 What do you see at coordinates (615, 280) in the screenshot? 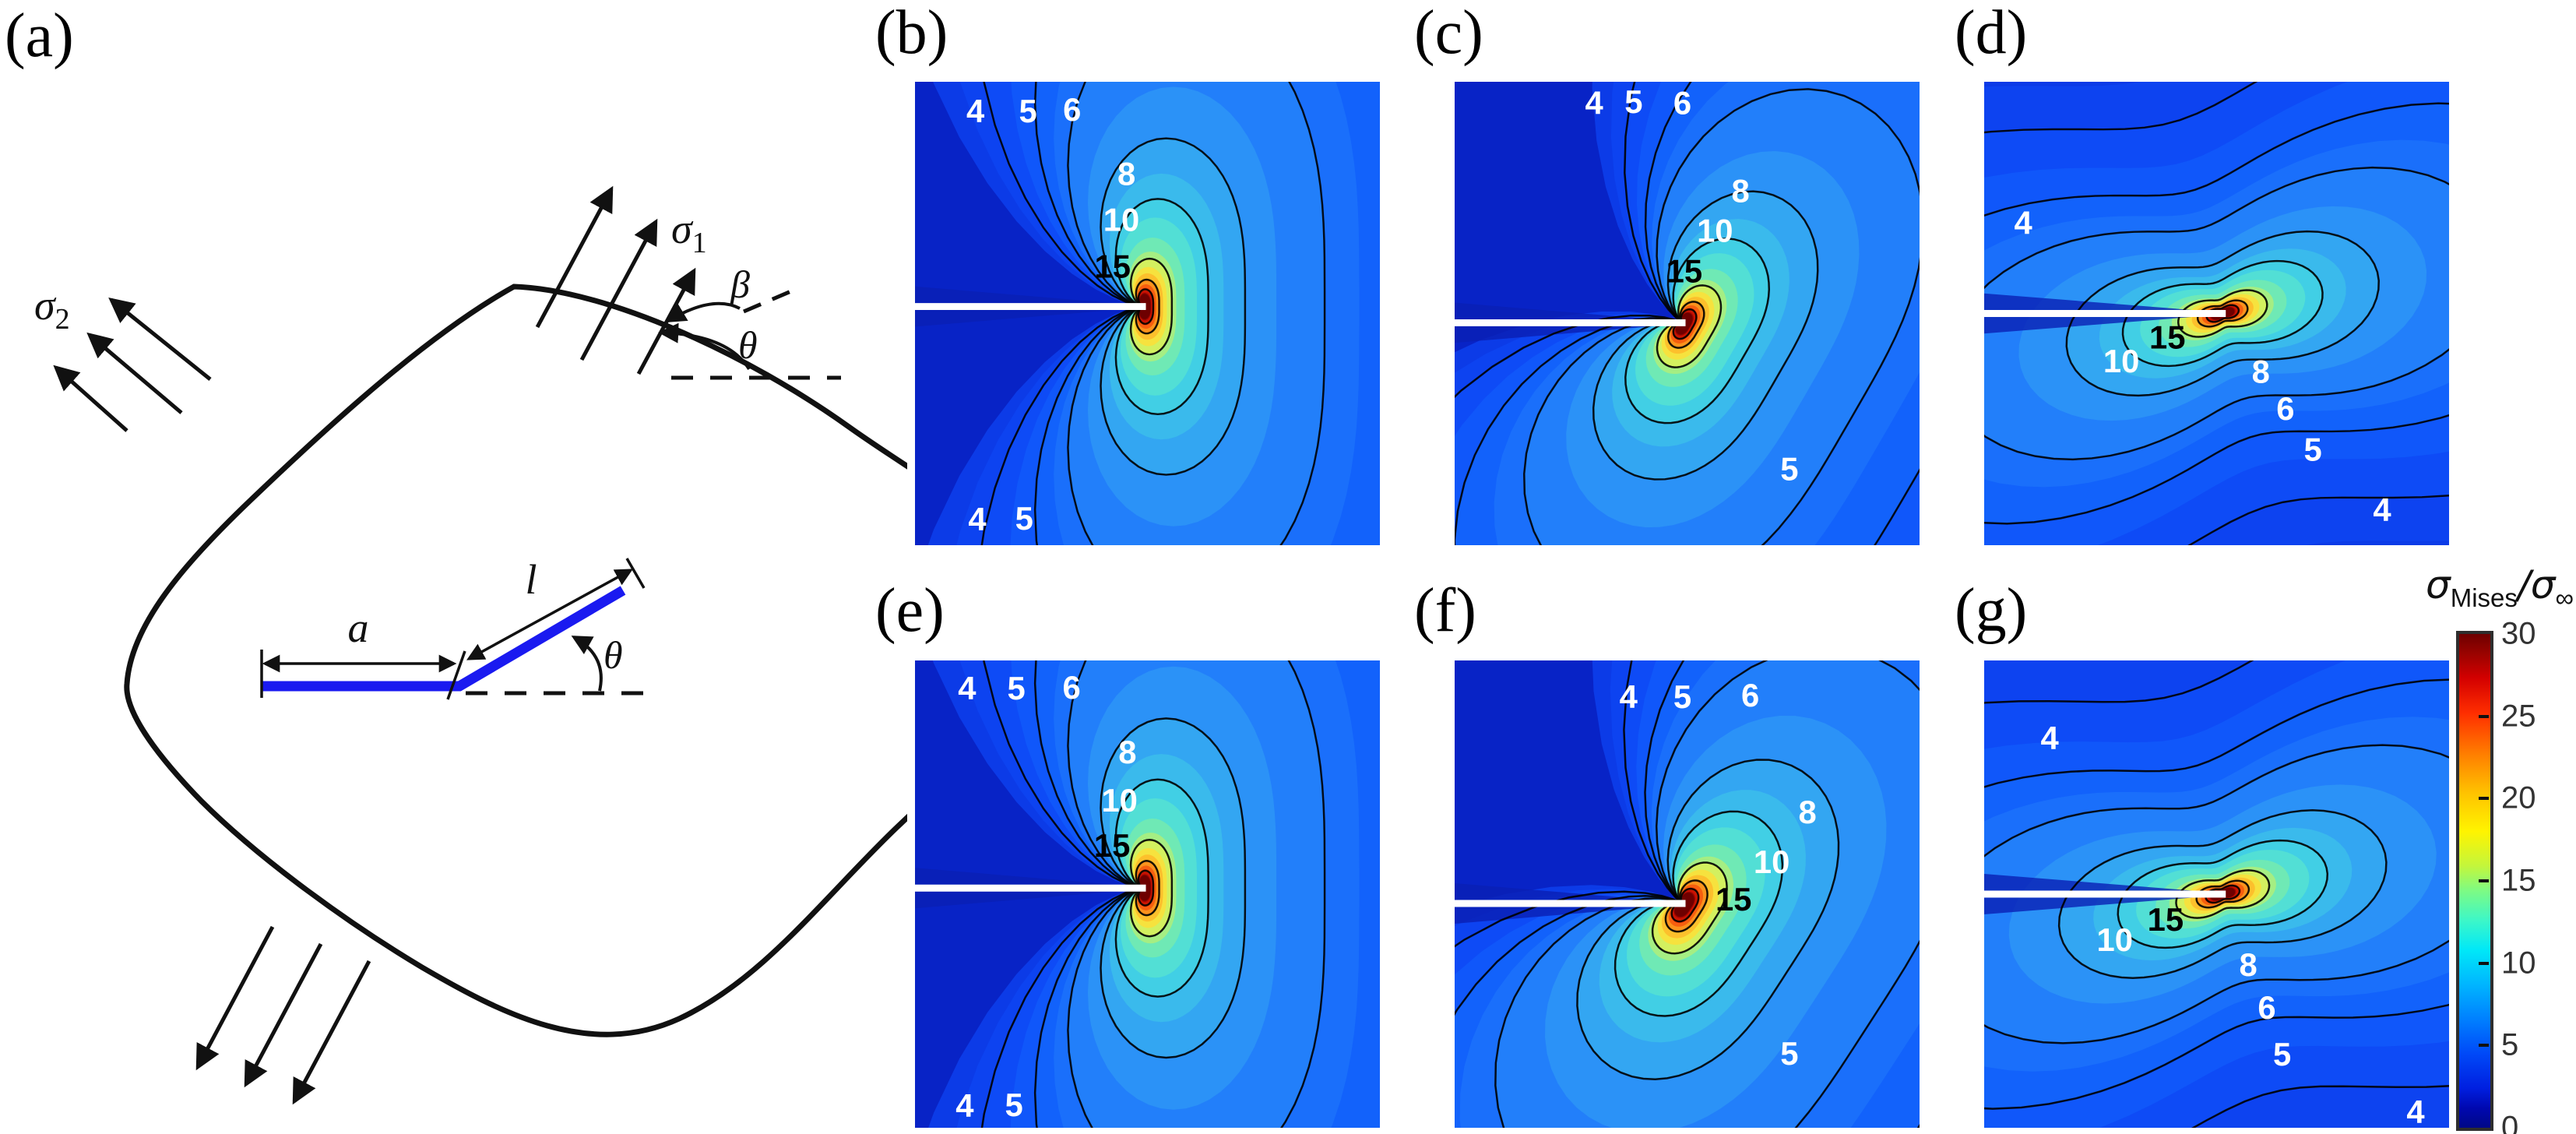
I see `sigma1-arrows` at bounding box center [615, 280].